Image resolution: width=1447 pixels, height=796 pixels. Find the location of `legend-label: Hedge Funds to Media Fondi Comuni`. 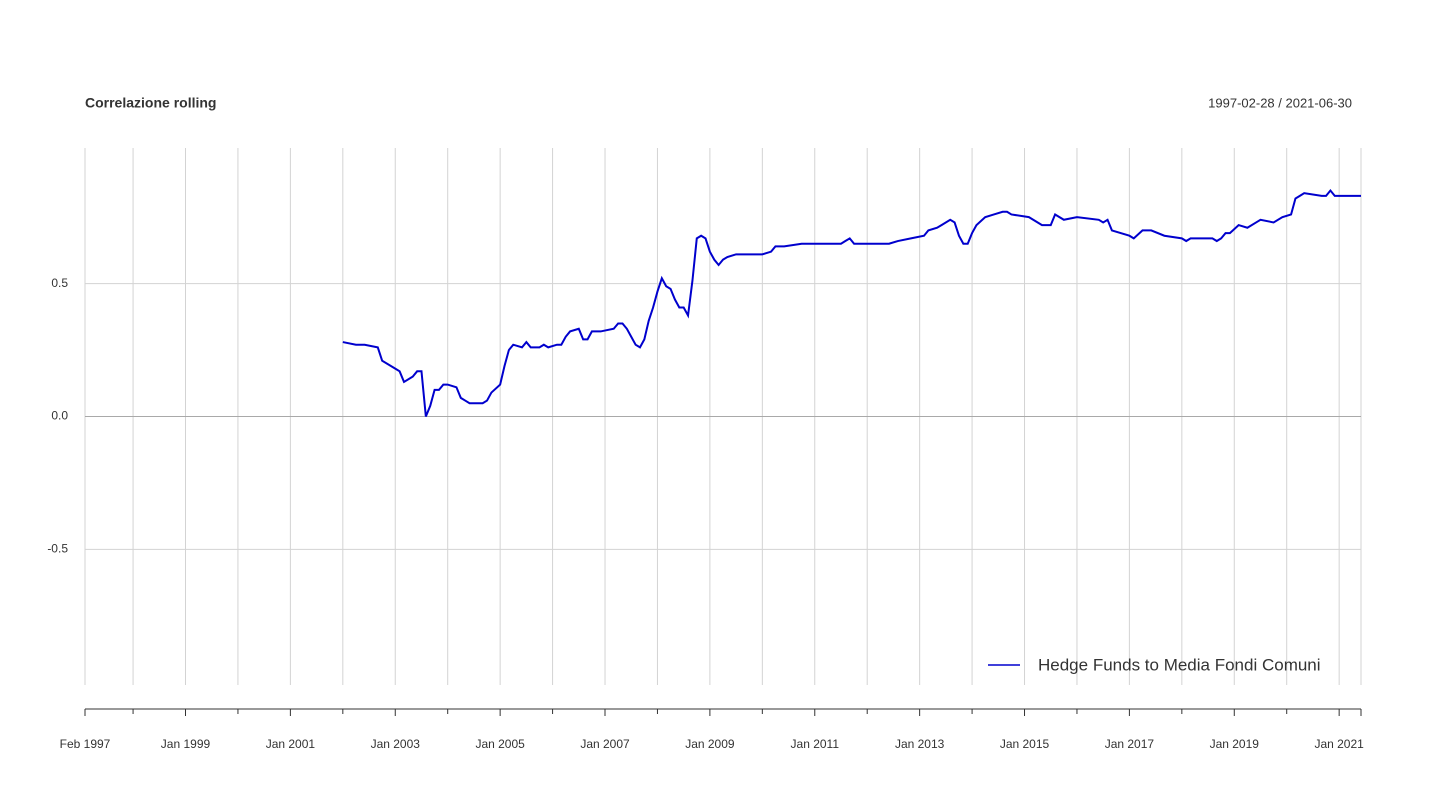

legend-label: Hedge Funds to Media Fondi Comuni is located at coordinates (1179, 664).